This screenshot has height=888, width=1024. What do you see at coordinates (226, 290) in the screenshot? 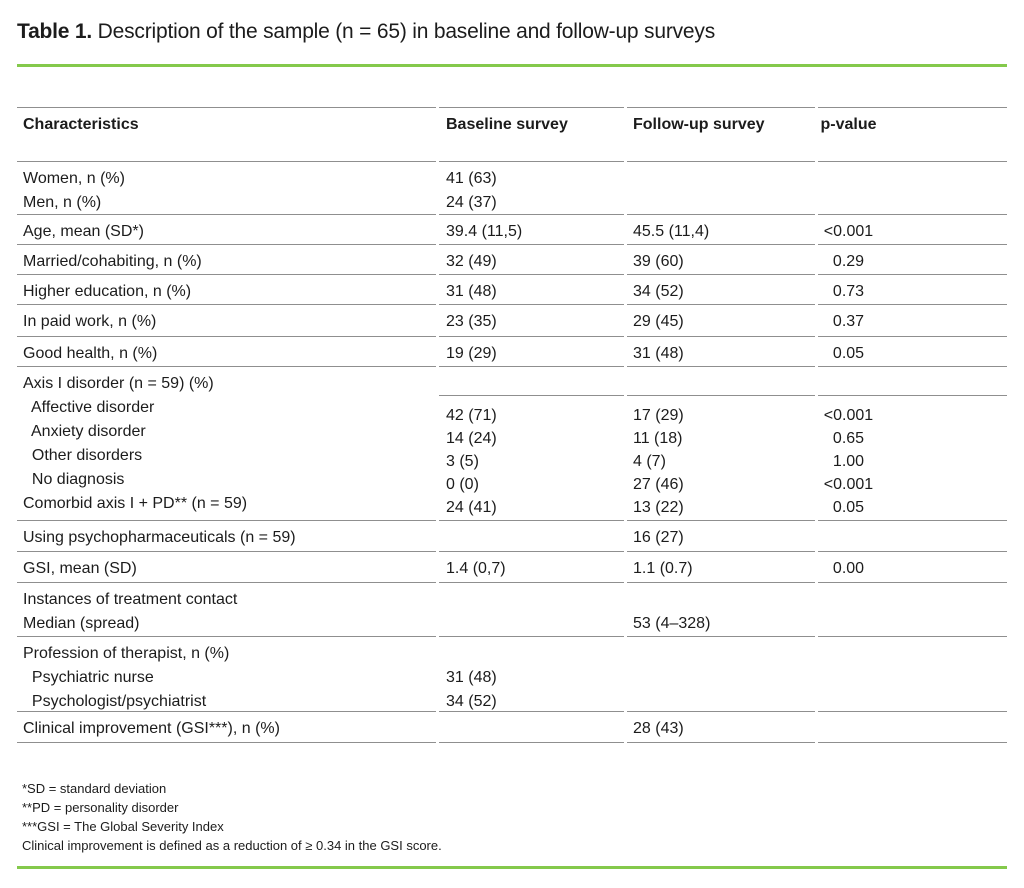
I see `row-label-cell: Higher education, n (%)` at bounding box center [226, 290].